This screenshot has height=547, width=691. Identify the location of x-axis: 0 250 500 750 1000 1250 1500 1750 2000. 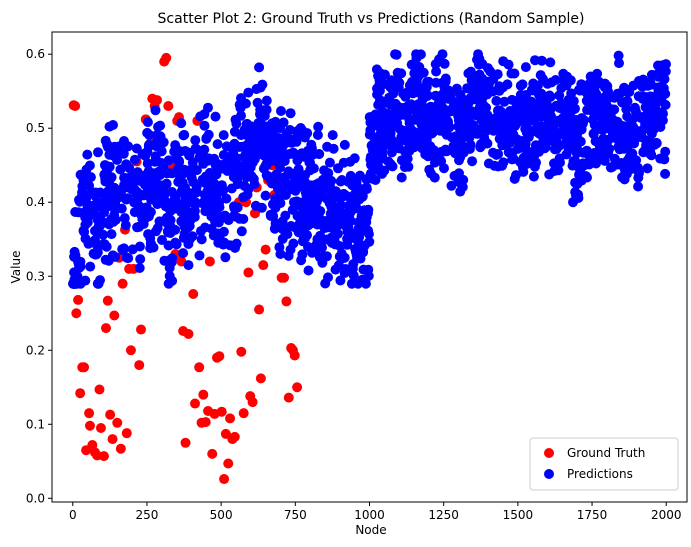
(375, 512).